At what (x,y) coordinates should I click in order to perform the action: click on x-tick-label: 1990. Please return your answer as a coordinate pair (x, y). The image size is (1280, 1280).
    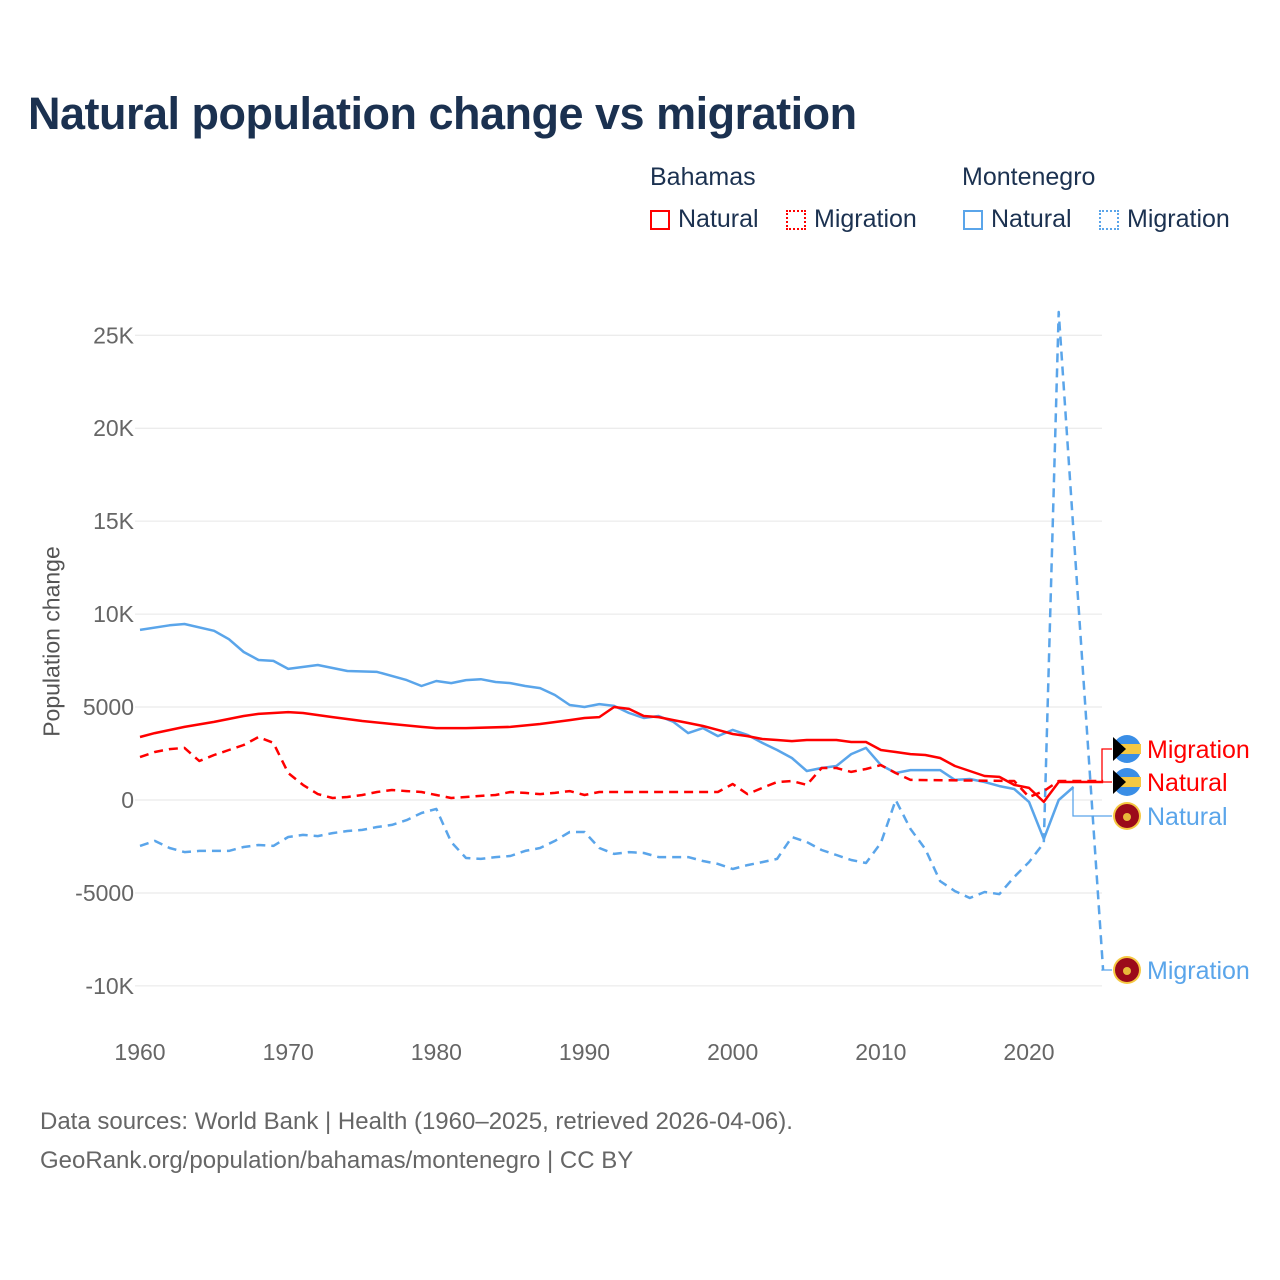
    Looking at the image, I should click on (584, 1052).